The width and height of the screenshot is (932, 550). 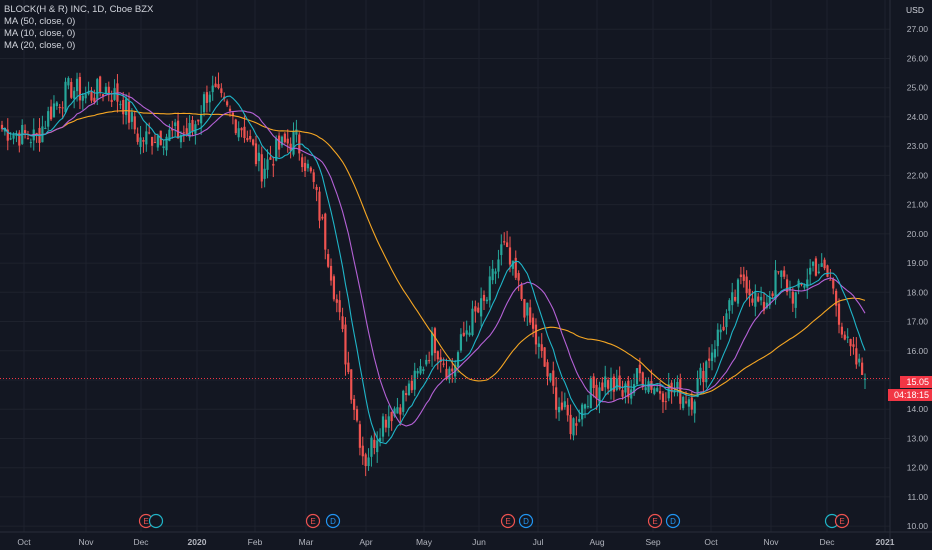 What do you see at coordinates (40, 45) in the screenshot?
I see `indicator-ma20: MA (20, close, 0)` at bounding box center [40, 45].